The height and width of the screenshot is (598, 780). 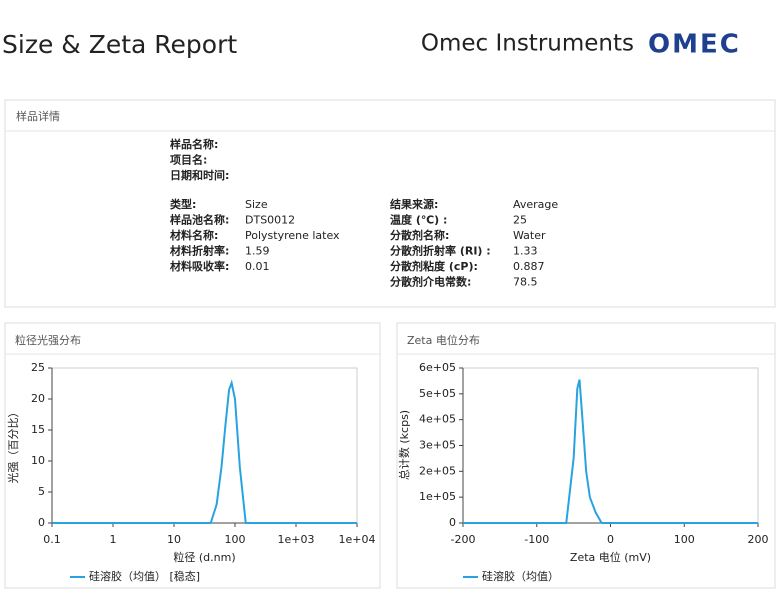 I want to click on x-tick-label: 1, so click(x=113, y=539).